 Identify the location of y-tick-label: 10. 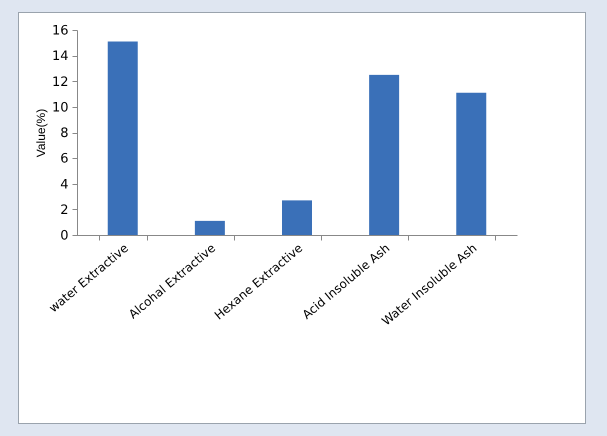
(60, 108).